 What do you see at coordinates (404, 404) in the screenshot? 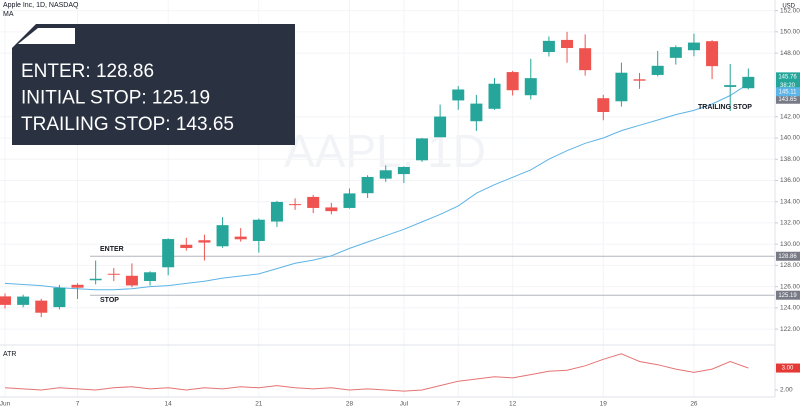
I see `x-tick-label: Jul` at bounding box center [404, 404].